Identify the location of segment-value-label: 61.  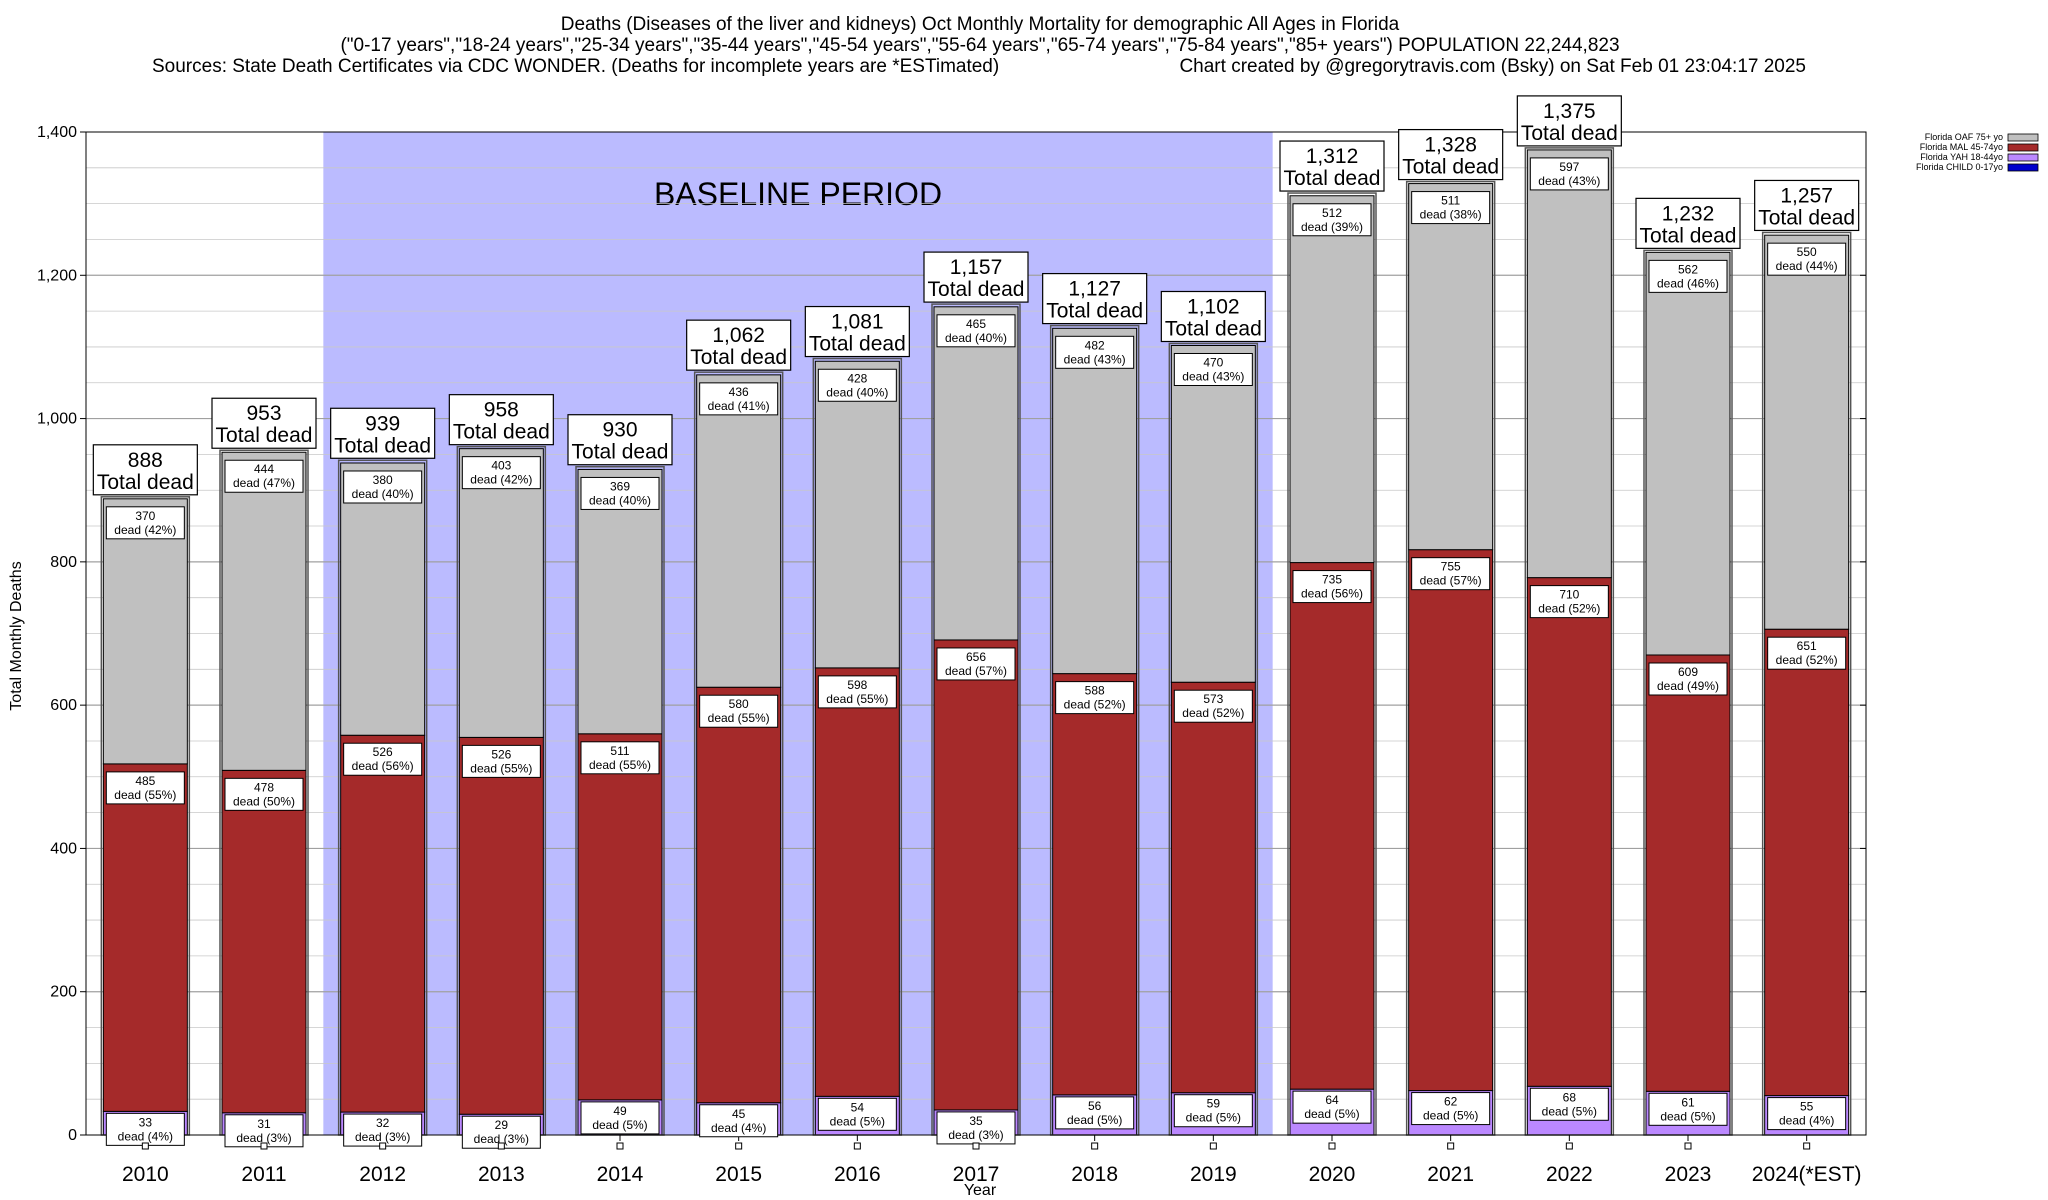
(1688, 1102).